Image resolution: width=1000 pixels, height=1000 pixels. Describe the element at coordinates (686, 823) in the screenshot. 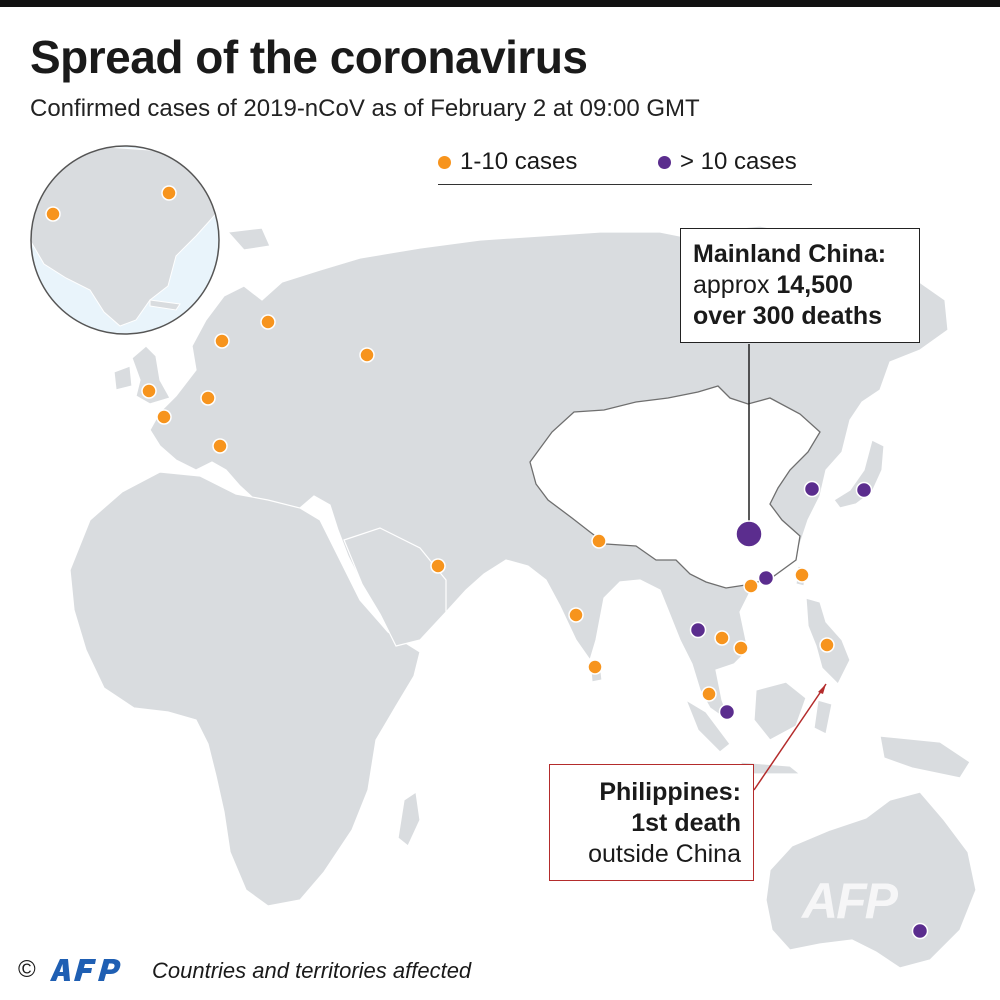

I see `philippines-callout-death: 1st death` at that location.